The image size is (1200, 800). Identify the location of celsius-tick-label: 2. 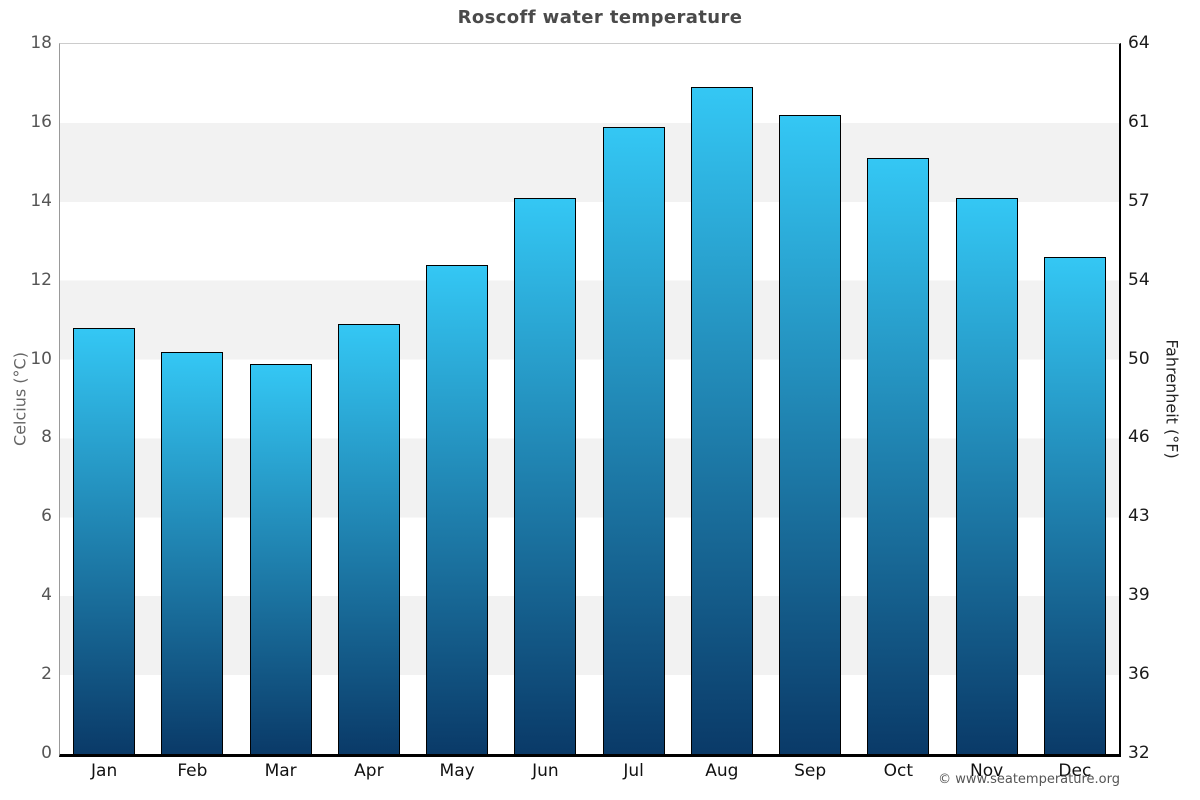
(46, 674).